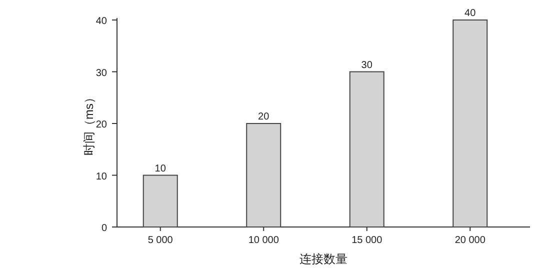  What do you see at coordinates (102, 73) in the screenshot?
I see `y-tick-label: 30` at bounding box center [102, 73].